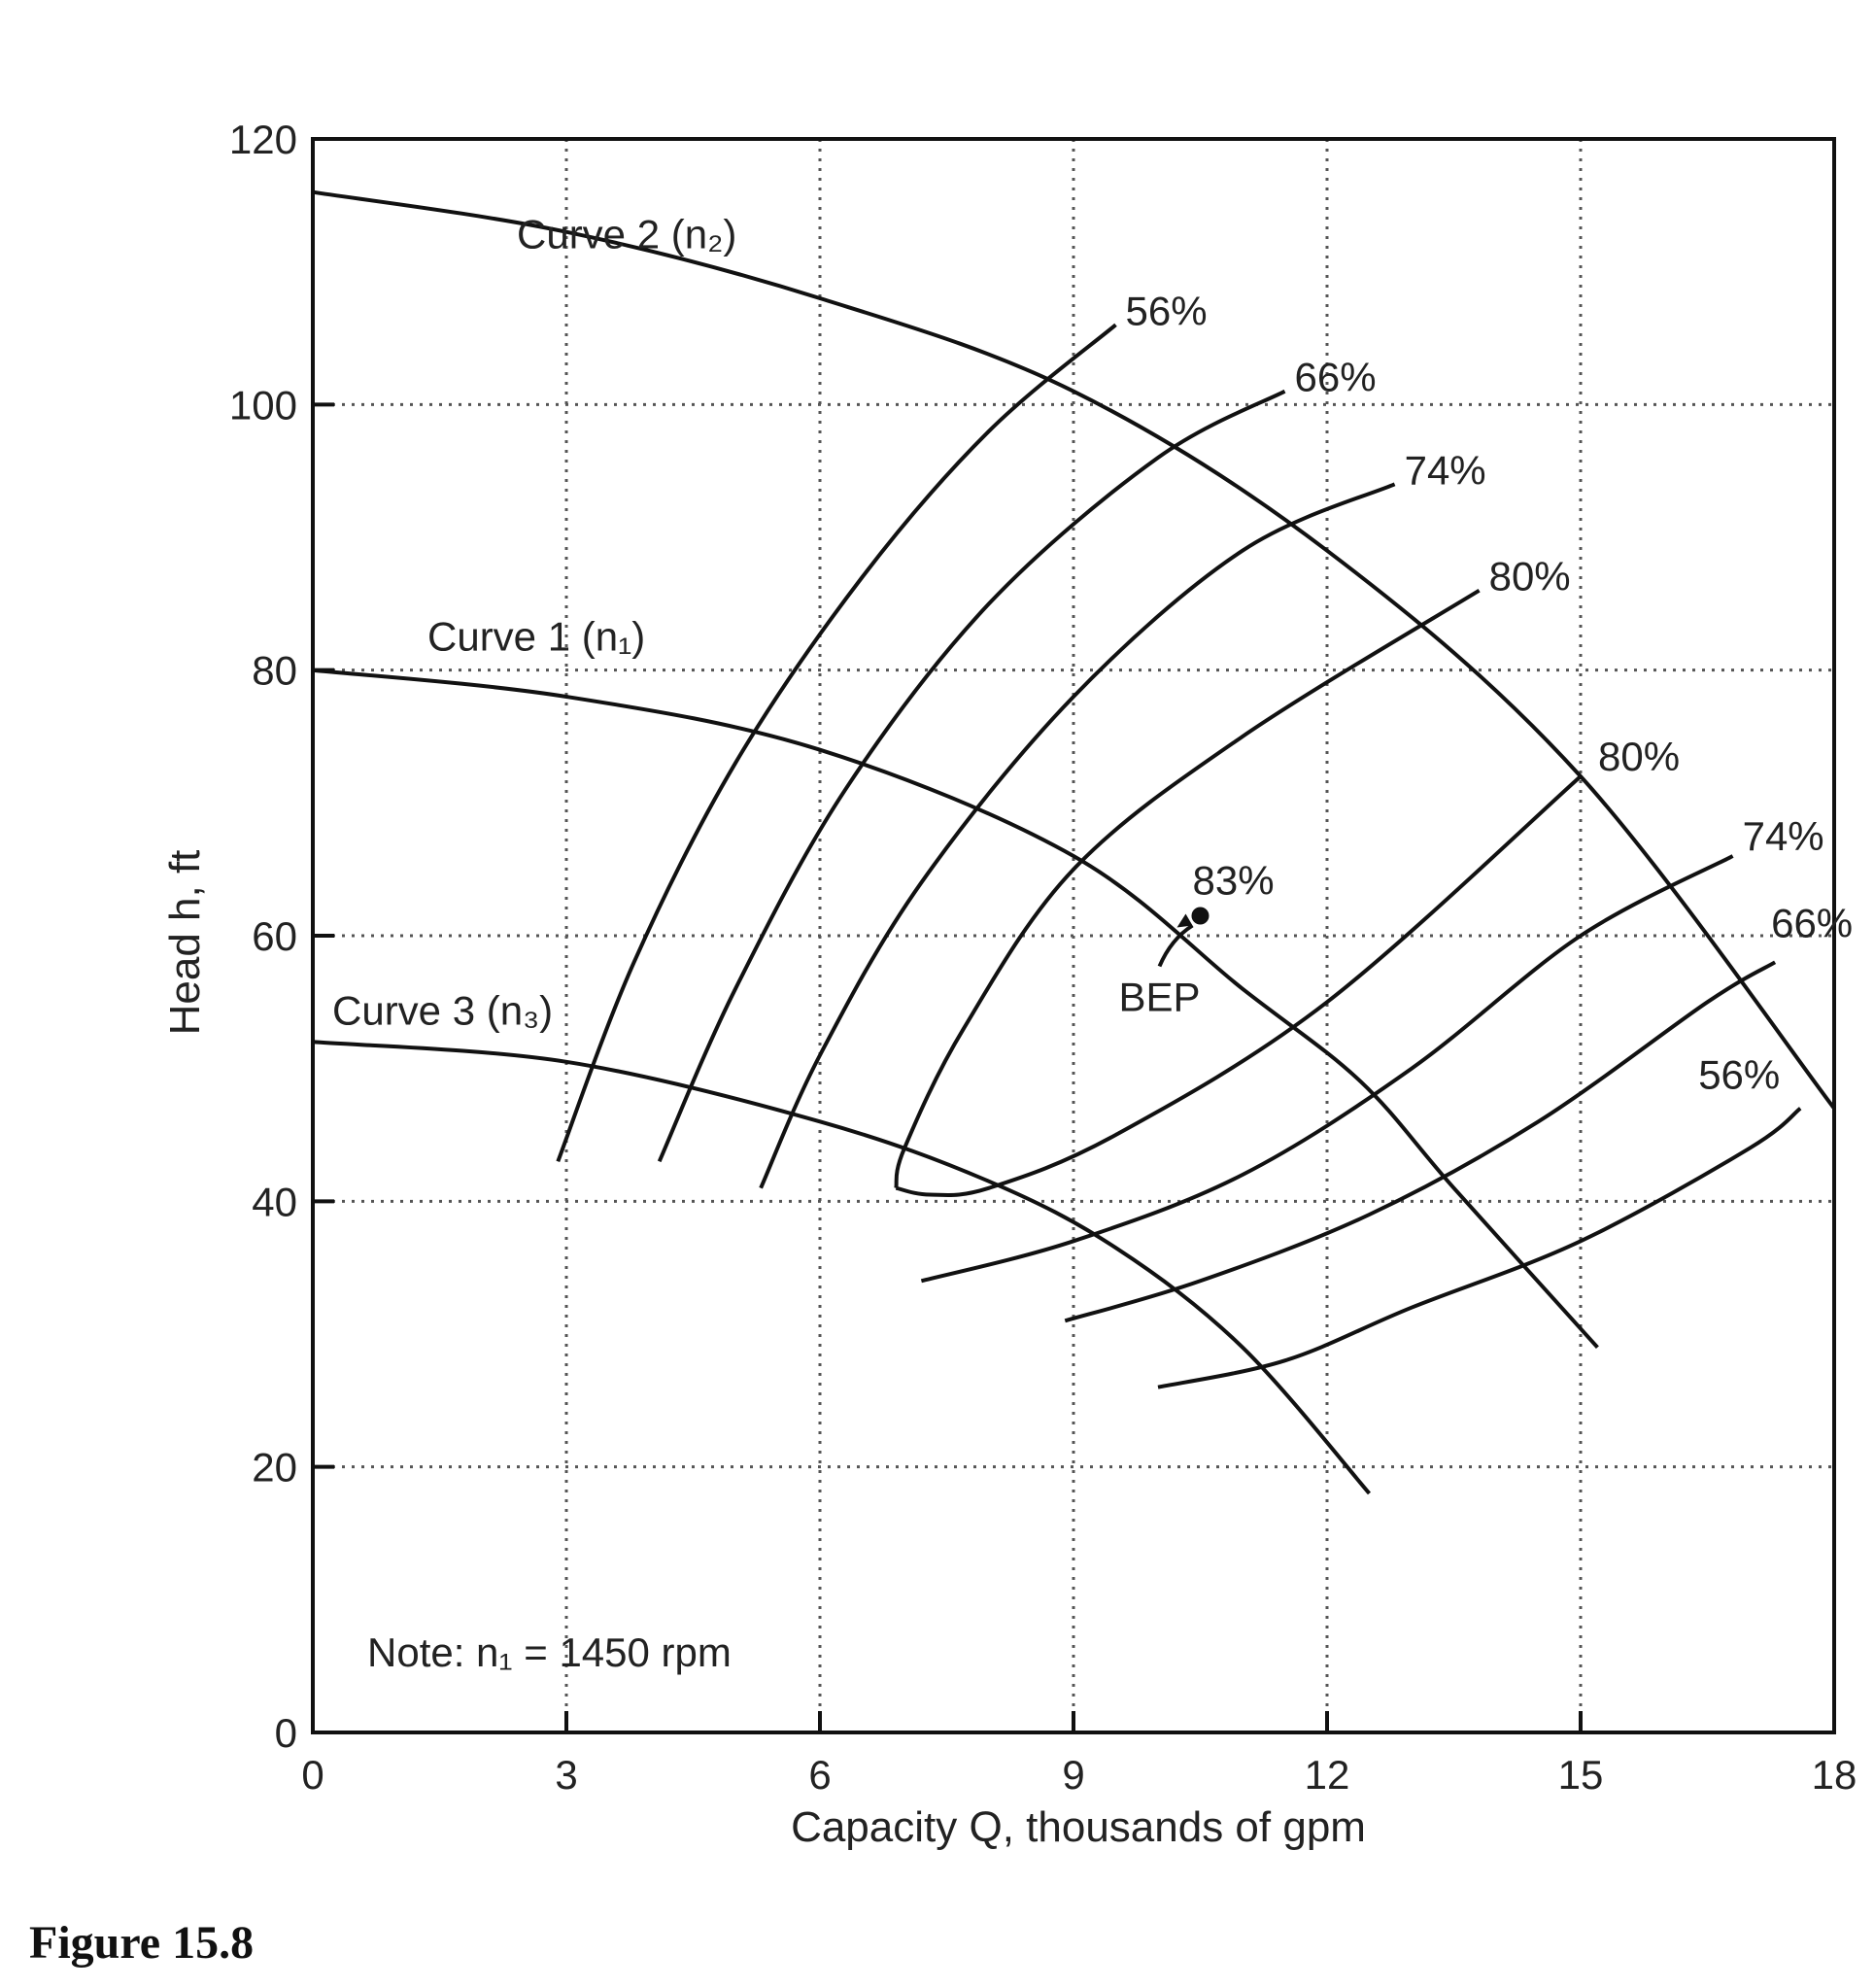 This screenshot has width=1874, height=1988. What do you see at coordinates (1200, 916) in the screenshot?
I see `bep-point` at bounding box center [1200, 916].